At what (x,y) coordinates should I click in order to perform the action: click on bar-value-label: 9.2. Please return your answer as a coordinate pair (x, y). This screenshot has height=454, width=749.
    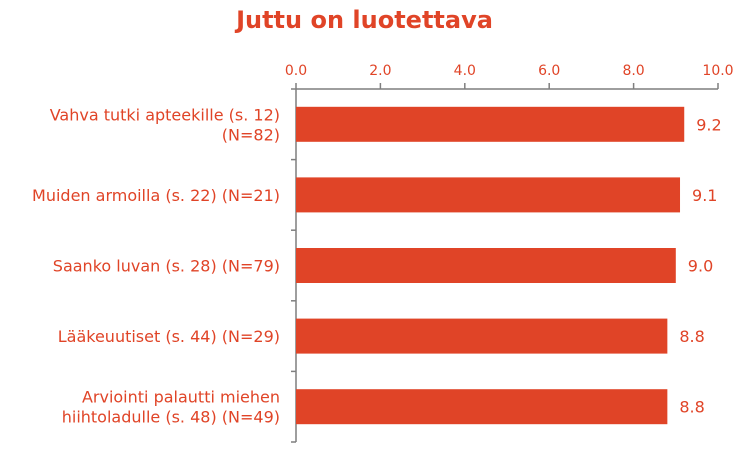
    Looking at the image, I should click on (708, 124).